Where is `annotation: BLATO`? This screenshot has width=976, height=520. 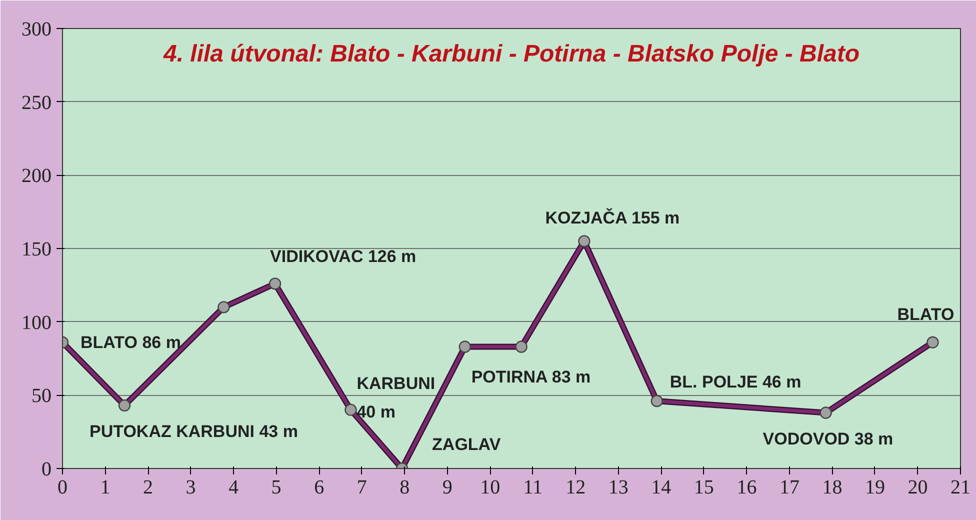 annotation: BLATO is located at coordinates (925, 314).